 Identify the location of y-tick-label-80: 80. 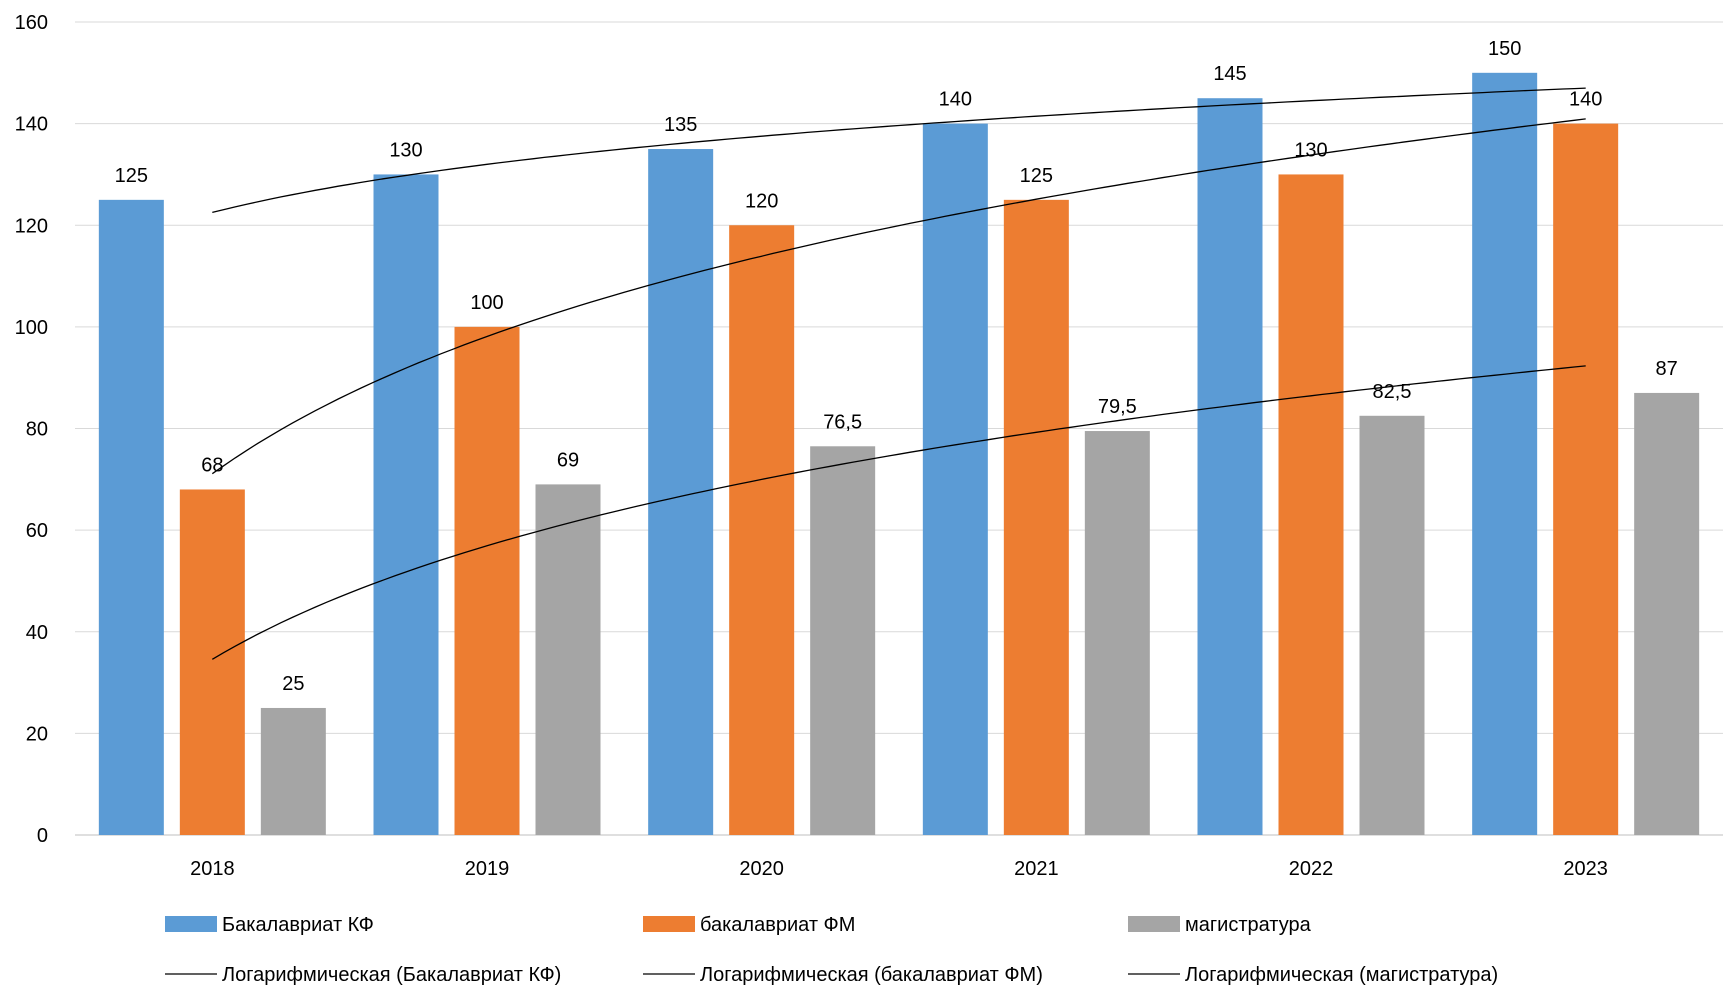
(37, 430).